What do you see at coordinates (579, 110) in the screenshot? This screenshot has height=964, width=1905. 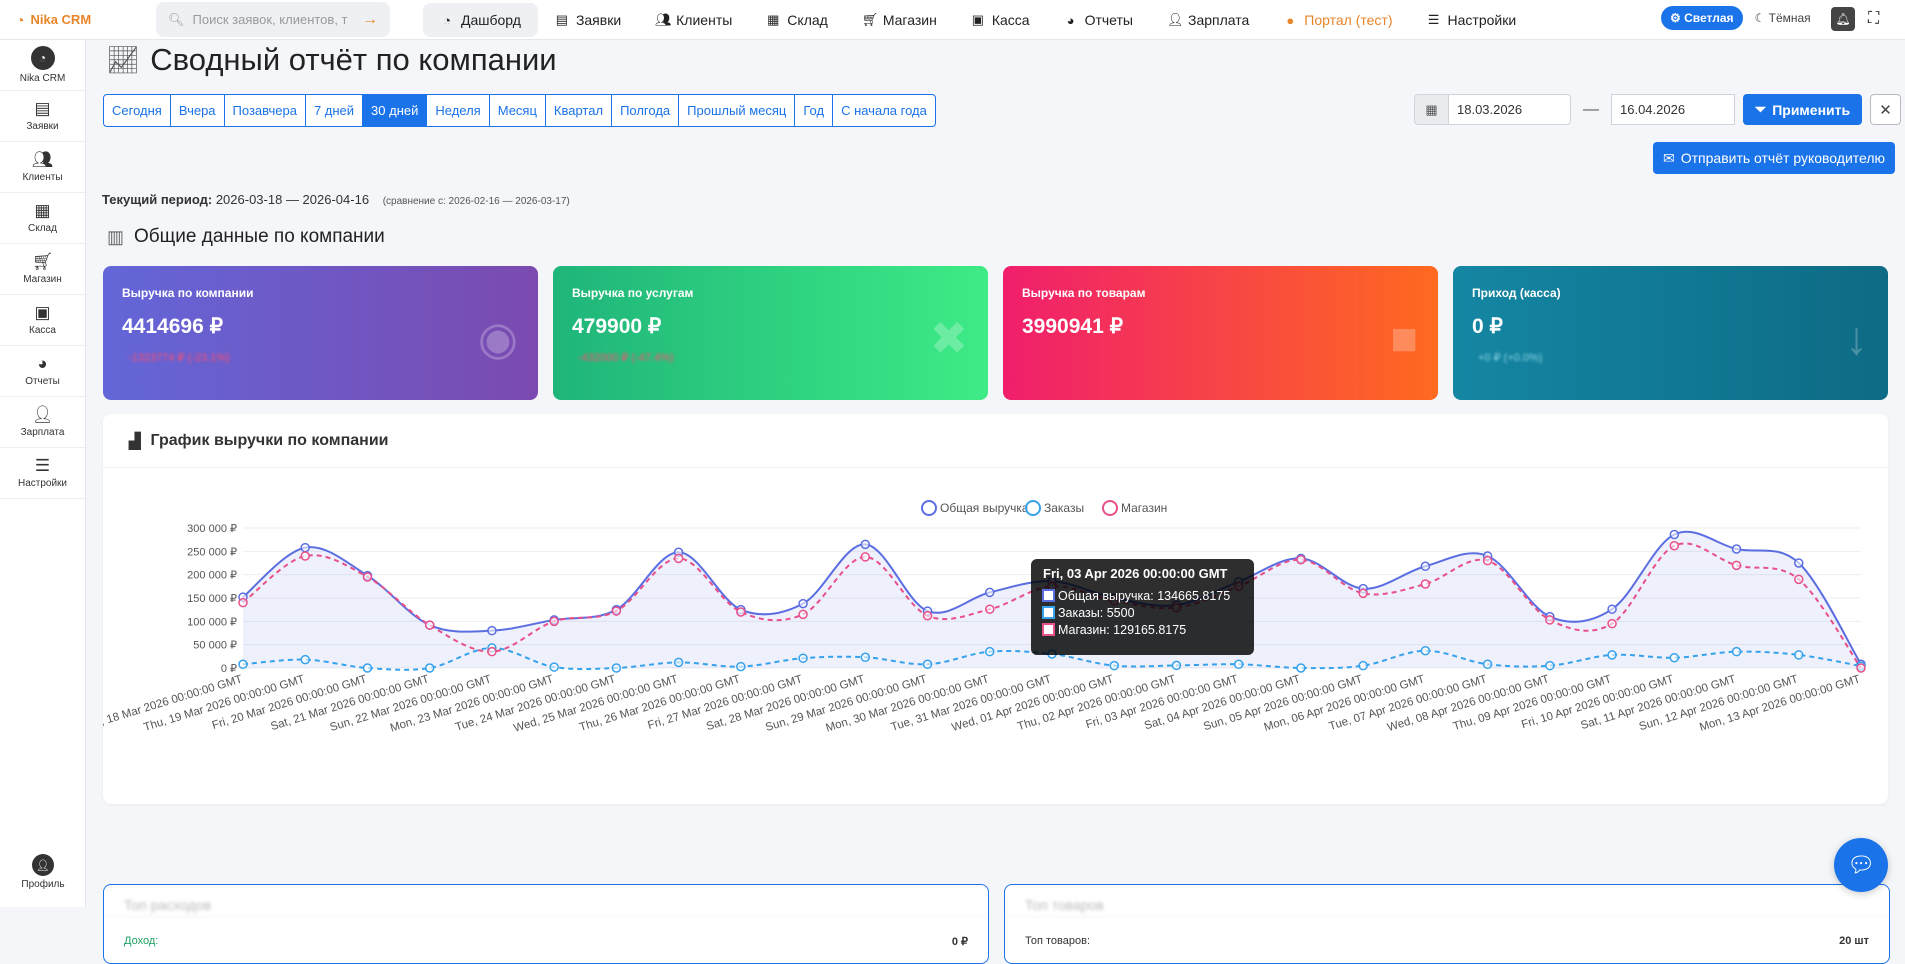 I see `period-button: Квартал` at bounding box center [579, 110].